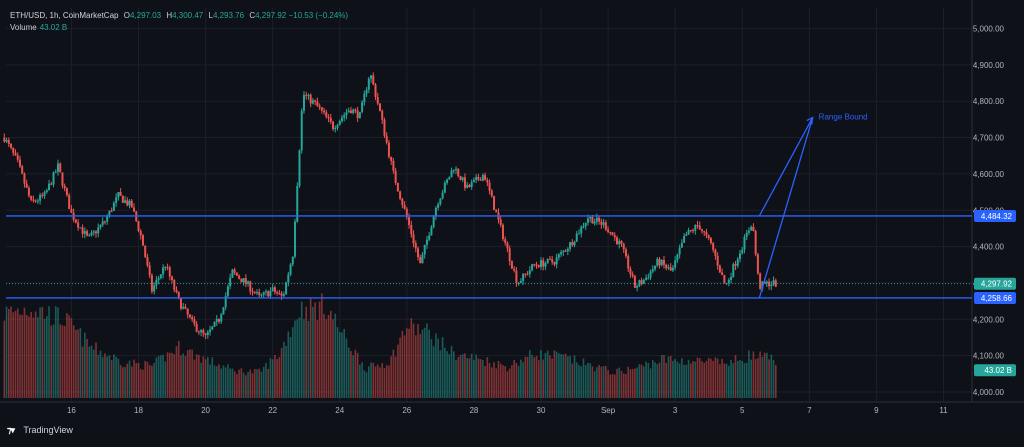  I want to click on current-price-tag-label: 4,297.92, so click(997, 284).